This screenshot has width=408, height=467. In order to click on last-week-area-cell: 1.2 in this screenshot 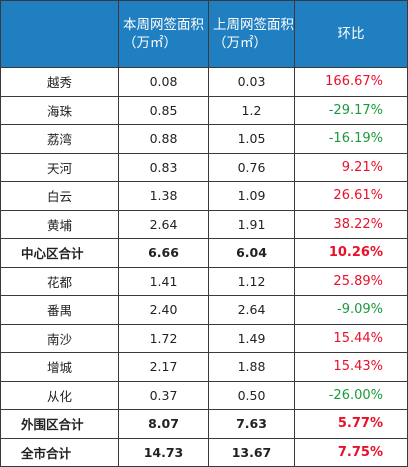, I will do `click(251, 110)`.